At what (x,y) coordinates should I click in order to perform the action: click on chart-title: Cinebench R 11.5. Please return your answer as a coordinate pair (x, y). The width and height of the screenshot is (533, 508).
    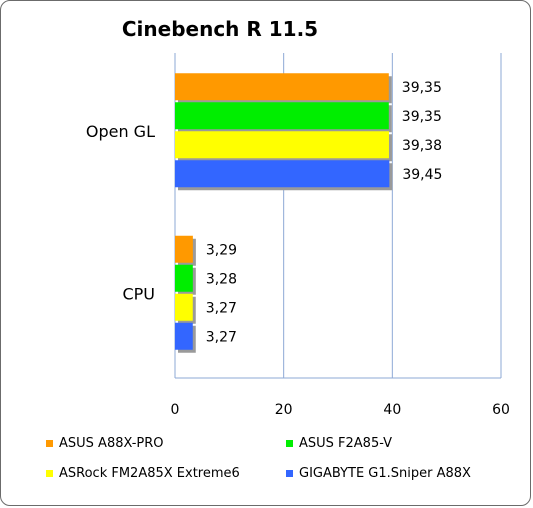
    Looking at the image, I should click on (220, 29).